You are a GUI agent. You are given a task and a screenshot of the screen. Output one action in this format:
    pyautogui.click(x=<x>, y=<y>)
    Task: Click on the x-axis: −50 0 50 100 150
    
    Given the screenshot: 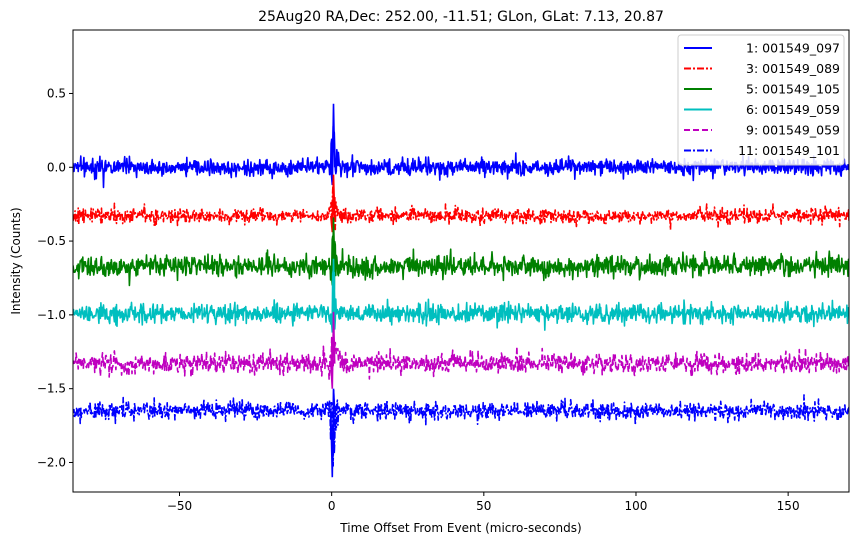 What is the action you would take?
    pyautogui.click(x=483, y=502)
    